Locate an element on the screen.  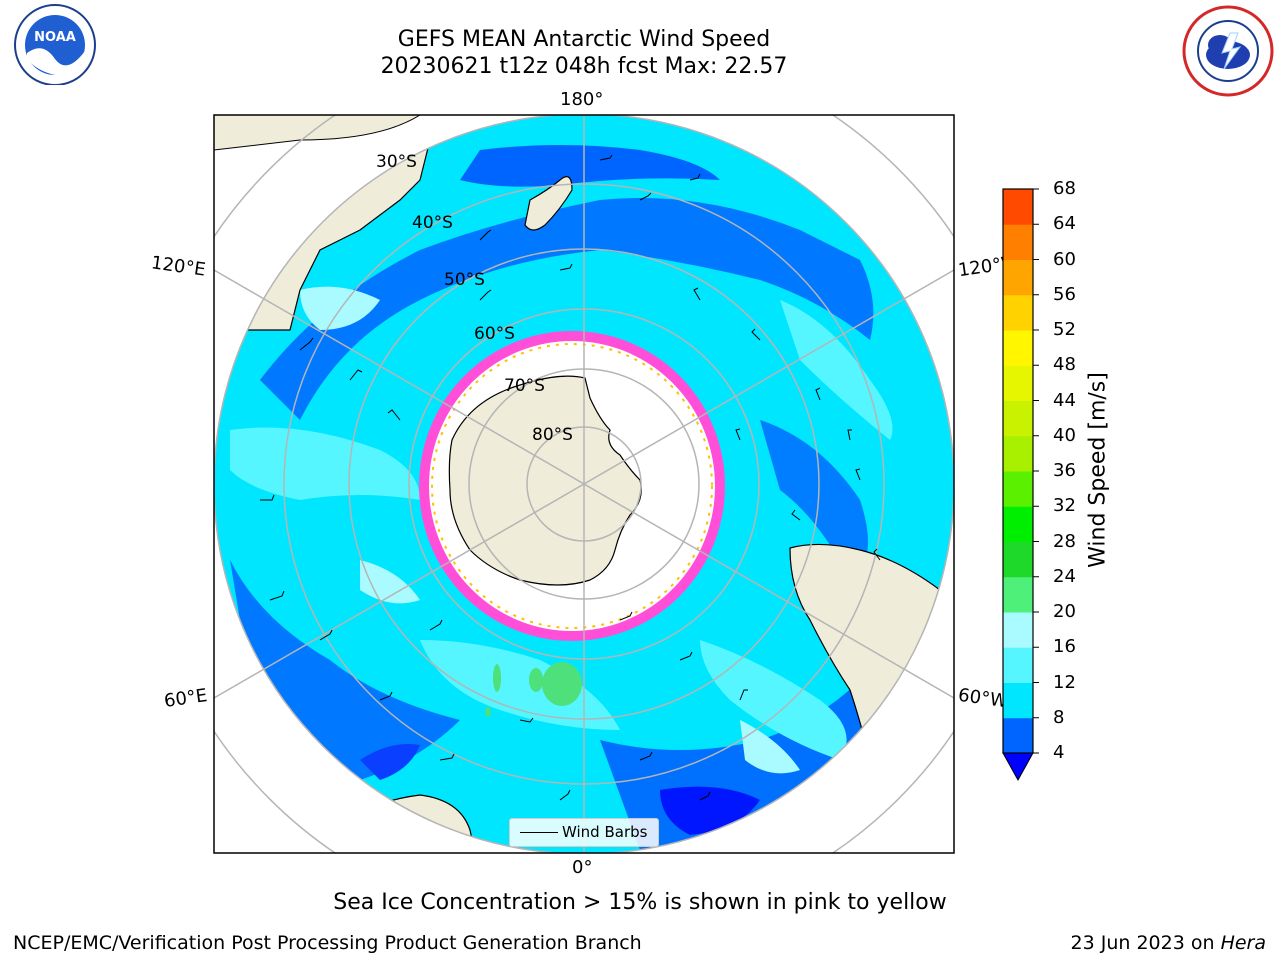
lon-label-180: 180° is located at coordinates (582, 99).